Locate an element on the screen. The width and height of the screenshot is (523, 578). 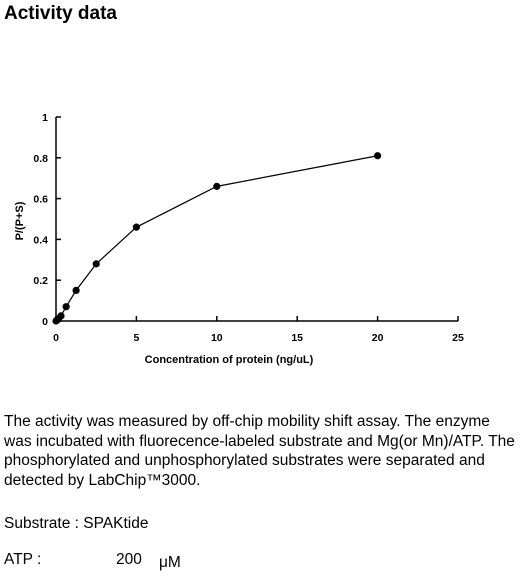
x-tick-label: 10 is located at coordinates (217, 338).